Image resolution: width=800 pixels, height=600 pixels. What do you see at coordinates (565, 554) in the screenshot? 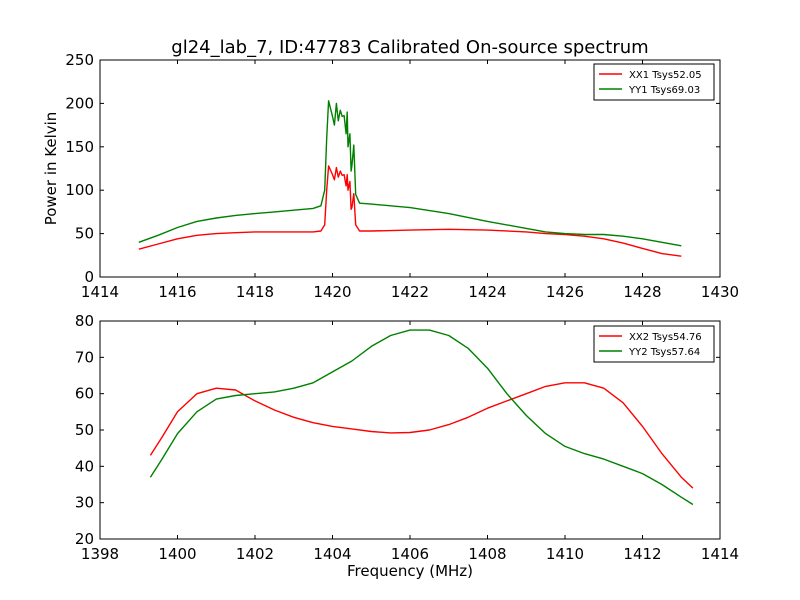
I see `plot2-x-tick-label: 1410` at bounding box center [565, 554].